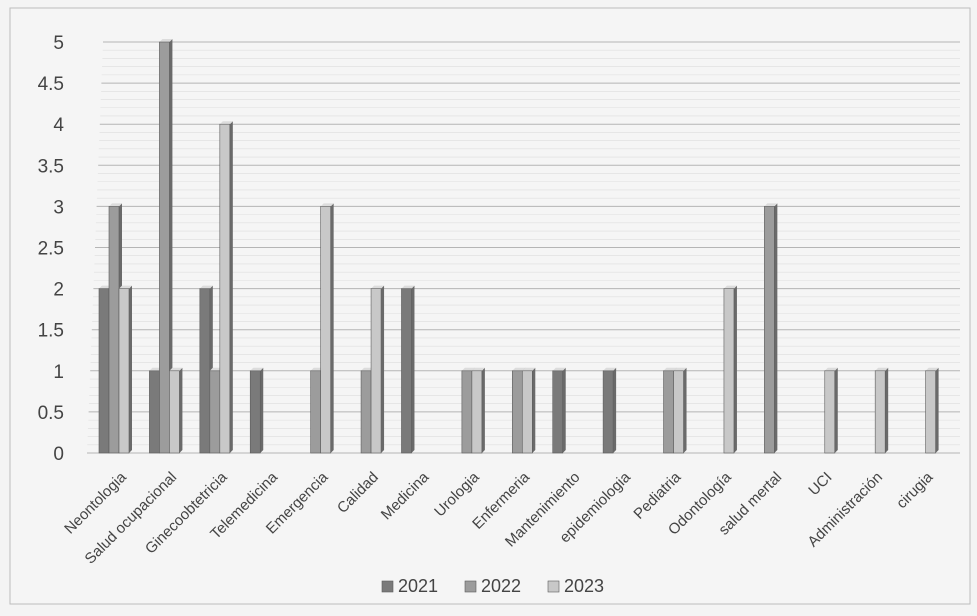 This screenshot has width=977, height=616. What do you see at coordinates (51, 84) in the screenshot?
I see `y-tick-label: 4.5` at bounding box center [51, 84].